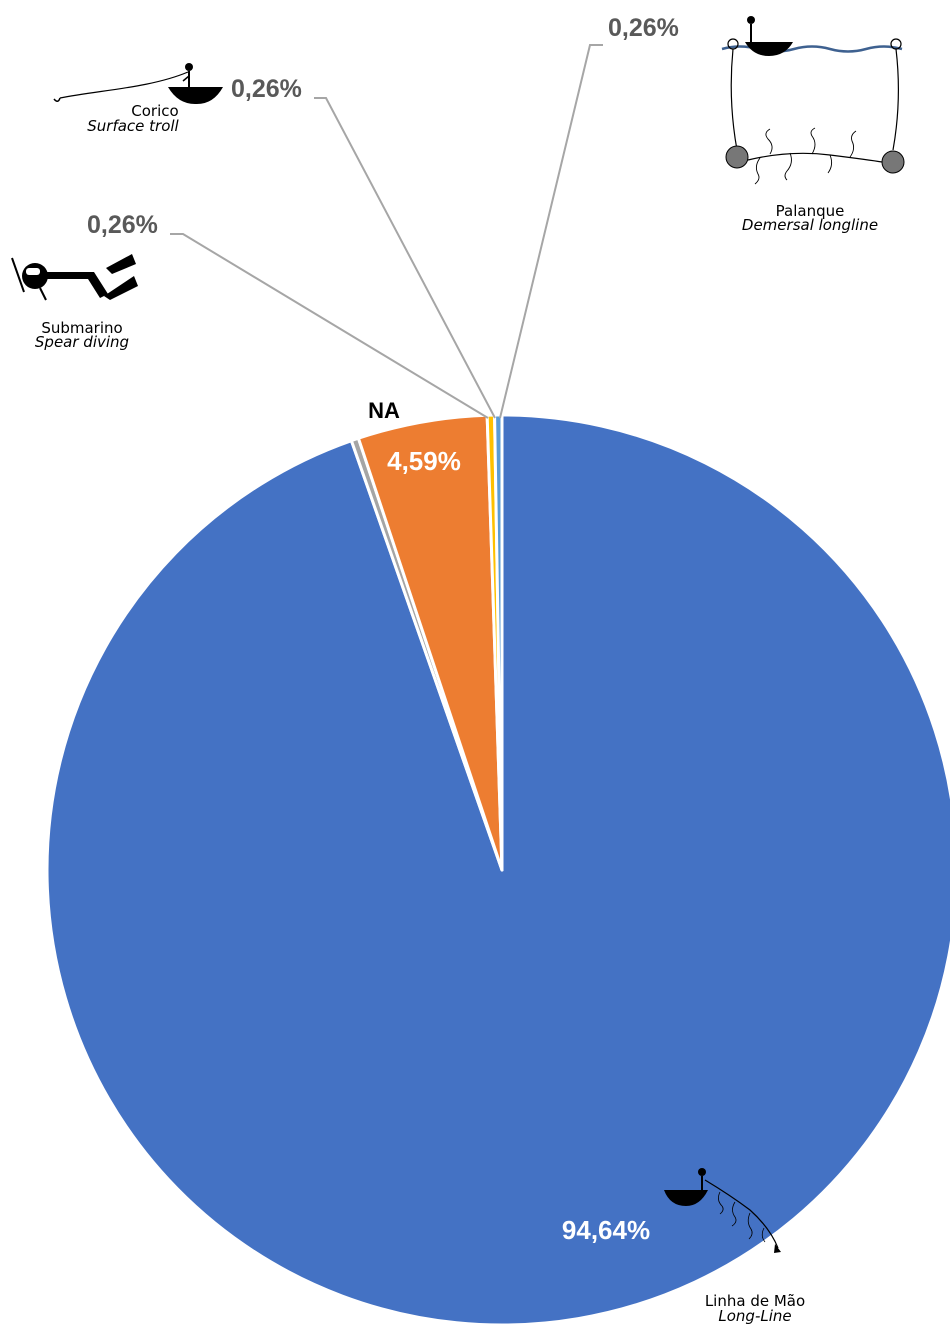 This screenshot has width=950, height=1326. I want to click on leader-line-corico, so click(405, 258).